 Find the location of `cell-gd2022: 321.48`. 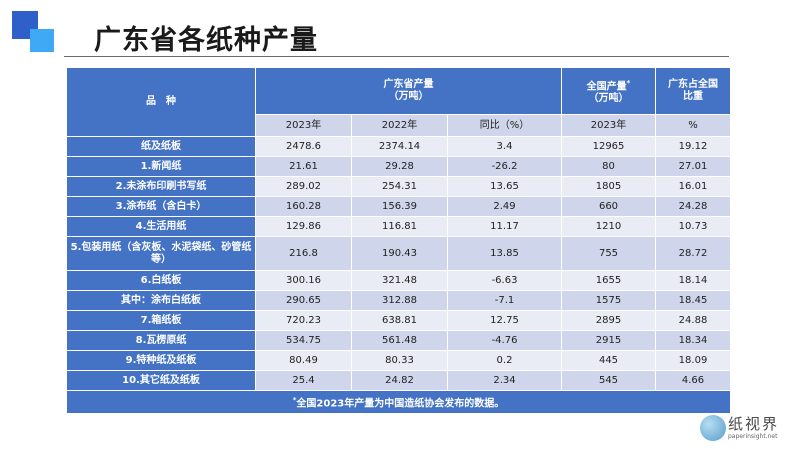

cell-gd2022: 321.48 is located at coordinates (399, 280).